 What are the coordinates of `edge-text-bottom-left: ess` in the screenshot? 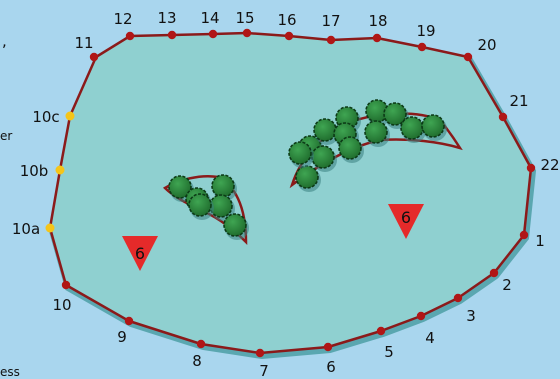 It's located at (10, 372).